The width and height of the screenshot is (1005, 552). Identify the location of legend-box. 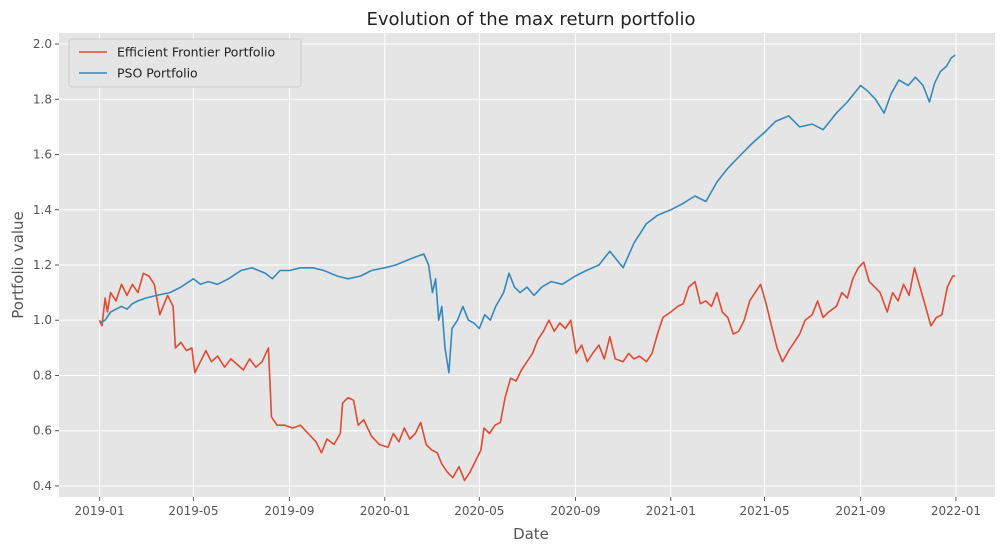
(185, 63).